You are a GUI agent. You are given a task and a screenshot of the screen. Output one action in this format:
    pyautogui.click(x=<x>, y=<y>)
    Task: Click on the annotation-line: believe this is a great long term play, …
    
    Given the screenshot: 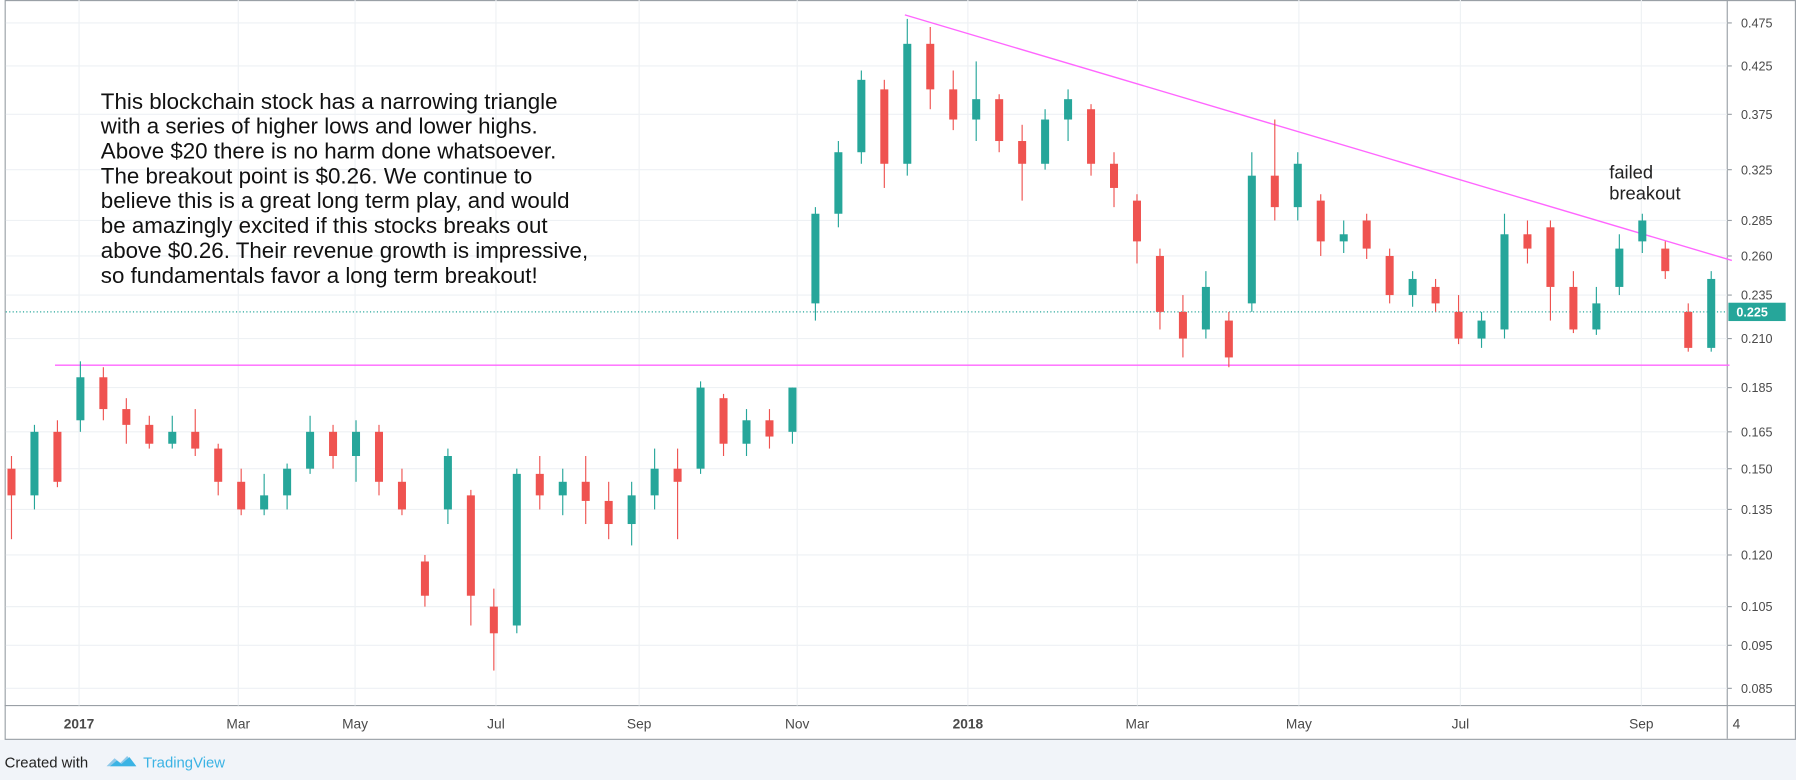 What is the action you would take?
    pyautogui.click(x=335, y=200)
    